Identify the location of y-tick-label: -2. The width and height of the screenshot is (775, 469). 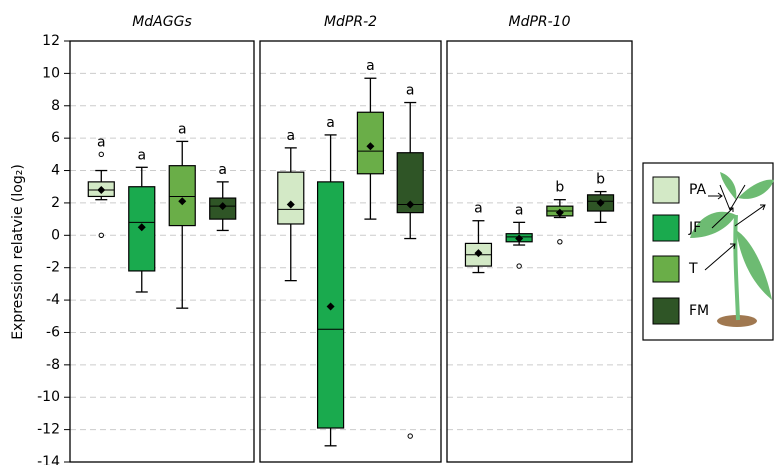
(53, 268).